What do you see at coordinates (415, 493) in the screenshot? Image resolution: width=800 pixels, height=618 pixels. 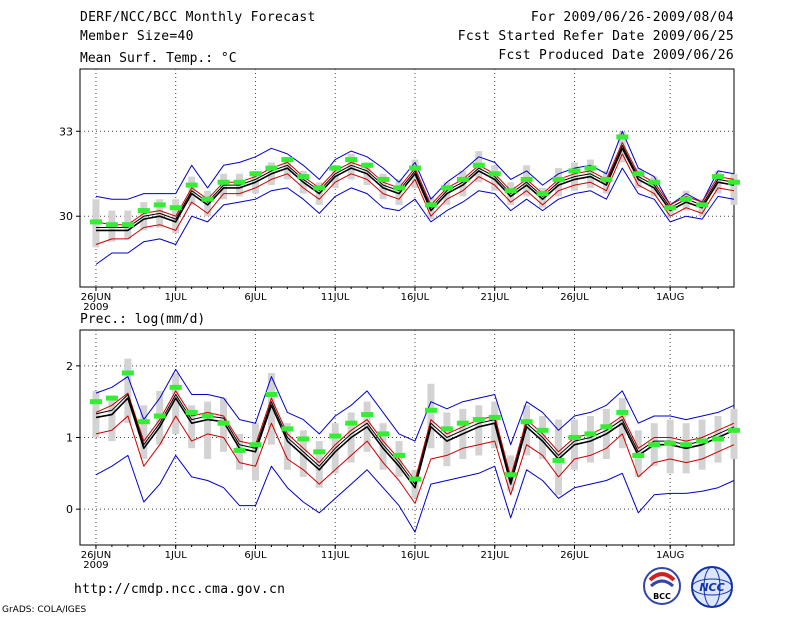 I see `bottom-outer-range-line` at bounding box center [415, 493].